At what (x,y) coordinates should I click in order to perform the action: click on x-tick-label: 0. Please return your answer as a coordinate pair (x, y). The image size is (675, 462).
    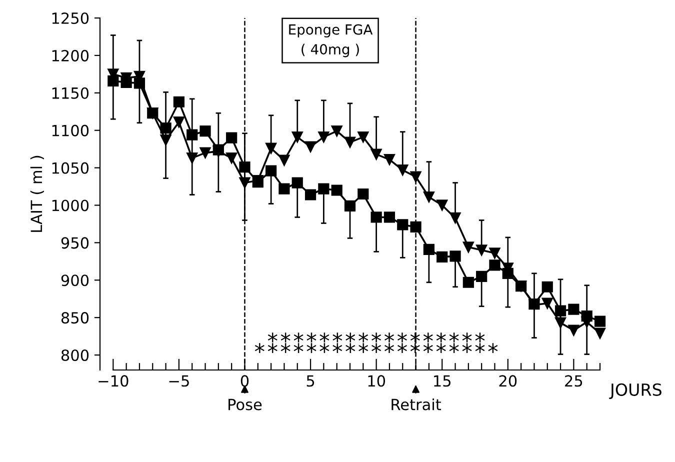
    Looking at the image, I should click on (244, 381).